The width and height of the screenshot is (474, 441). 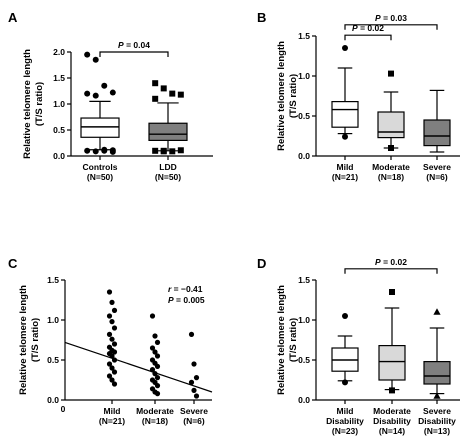 What do you see at coordinates (59, 104) in the screenshot?
I see `y-tick-label: 1.0` at bounding box center [59, 104].